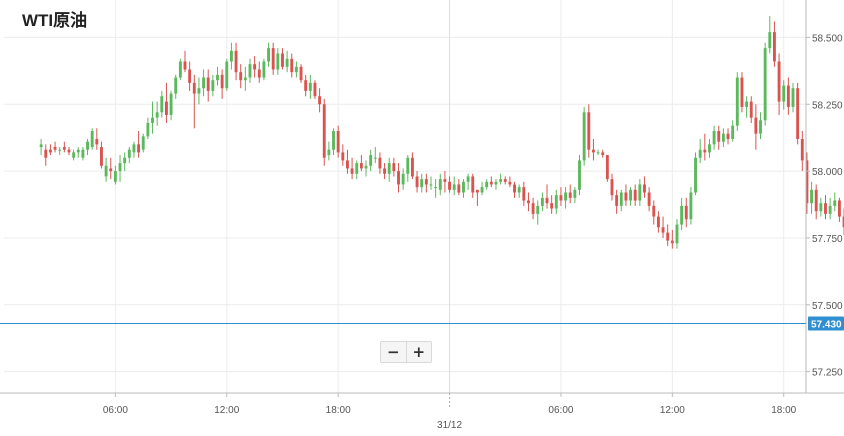  What do you see at coordinates (827, 38) in the screenshot?
I see `y-tick-label: 58.500` at bounding box center [827, 38].